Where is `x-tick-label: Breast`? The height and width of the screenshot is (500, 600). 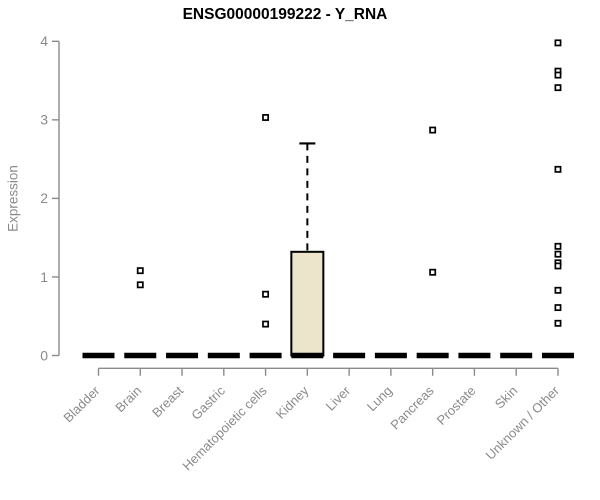
x-tick-label: Breast is located at coordinates (167, 401).